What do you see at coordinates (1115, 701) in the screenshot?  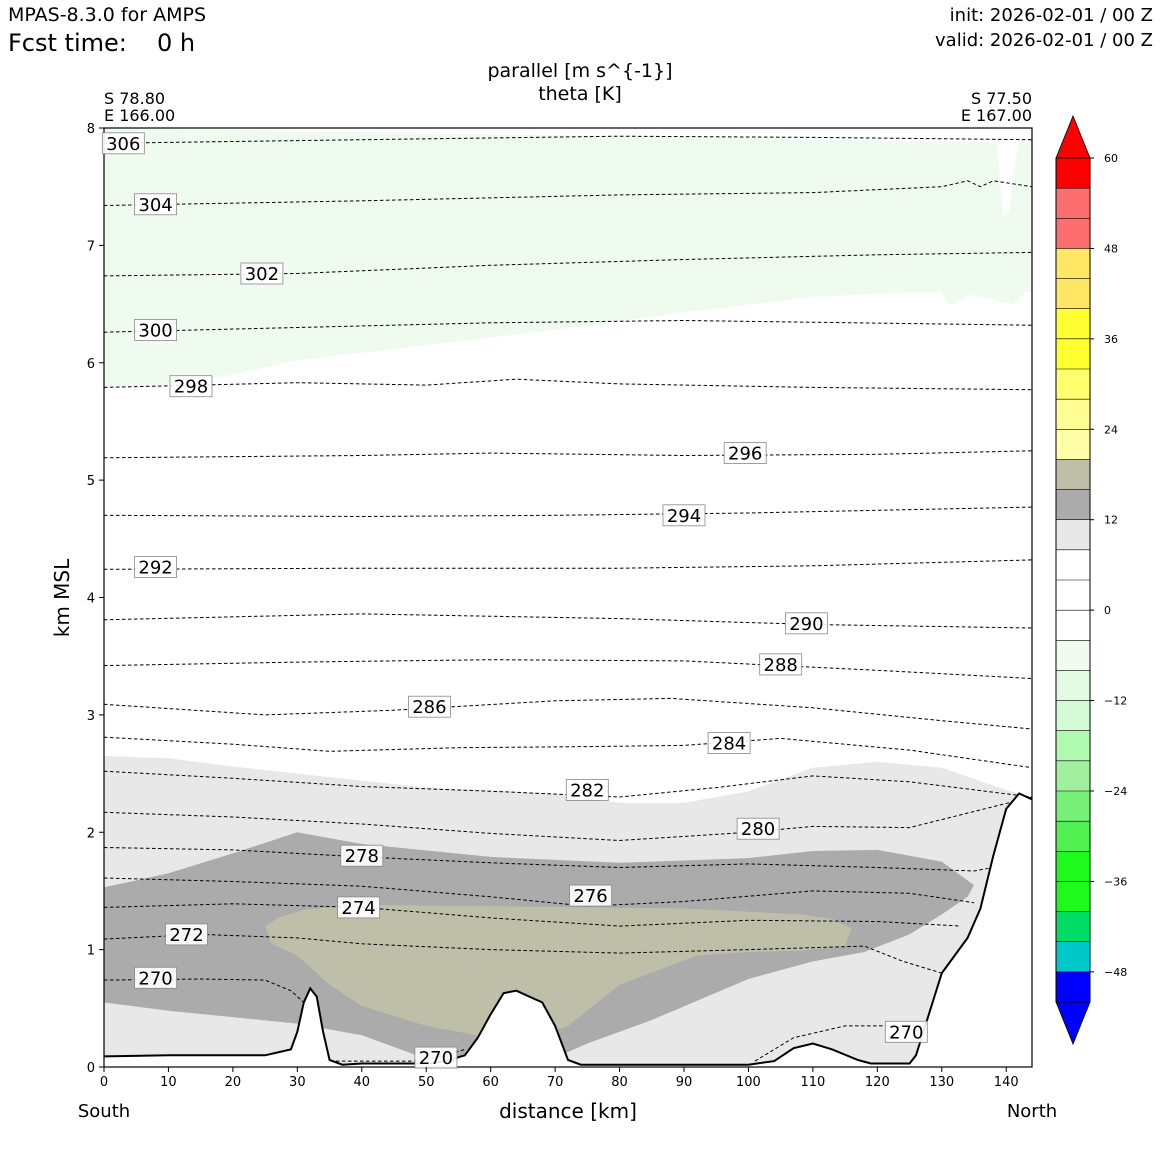 I see `colorbar-tick-label: −12` at bounding box center [1115, 701].